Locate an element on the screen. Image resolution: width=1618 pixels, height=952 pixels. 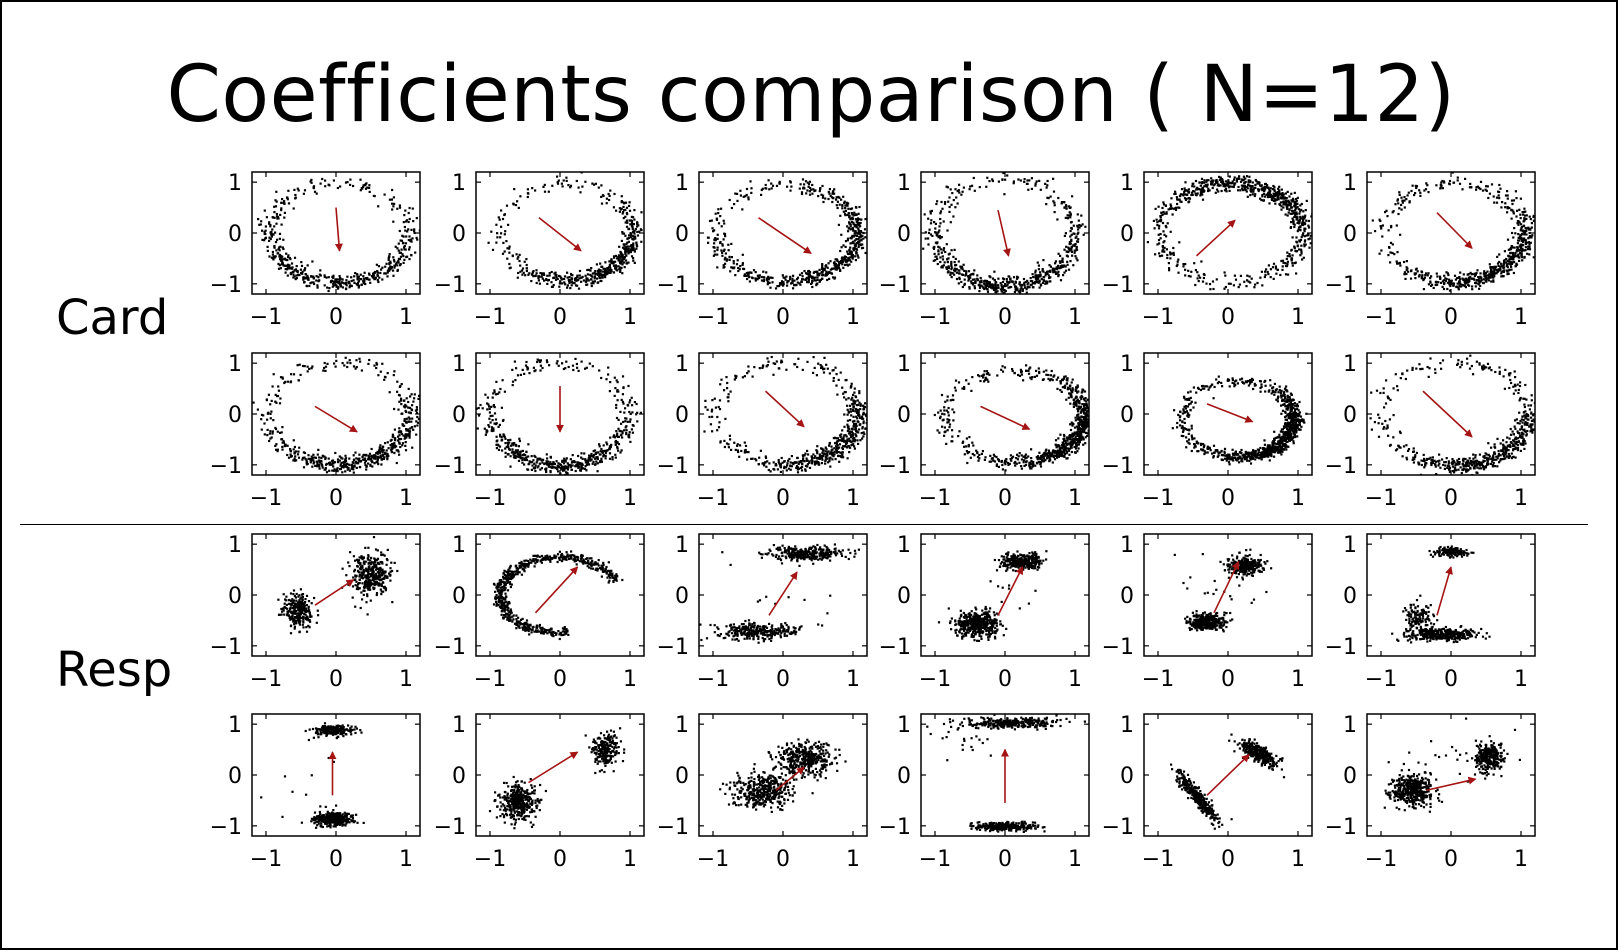
y-tick-label: 0 is located at coordinates (1127, 234).